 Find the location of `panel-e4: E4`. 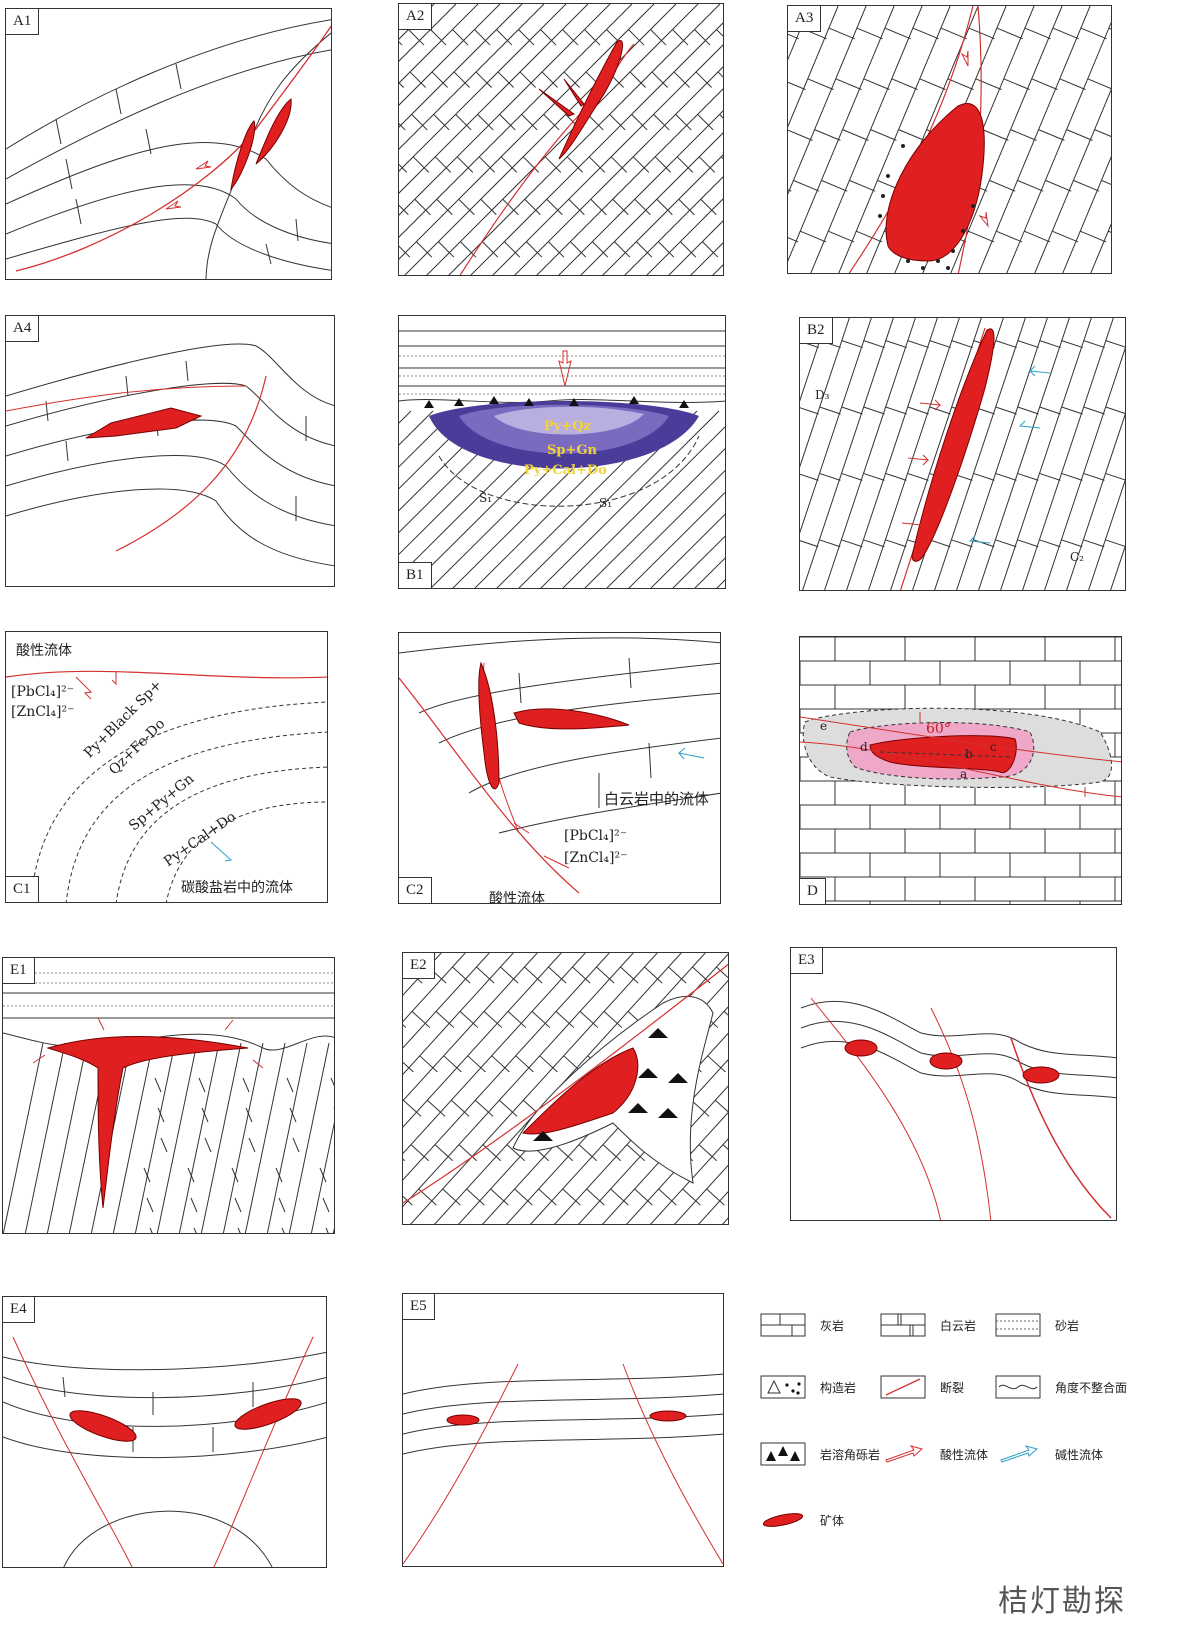

panel-e4: E4 is located at coordinates (164, 1432).